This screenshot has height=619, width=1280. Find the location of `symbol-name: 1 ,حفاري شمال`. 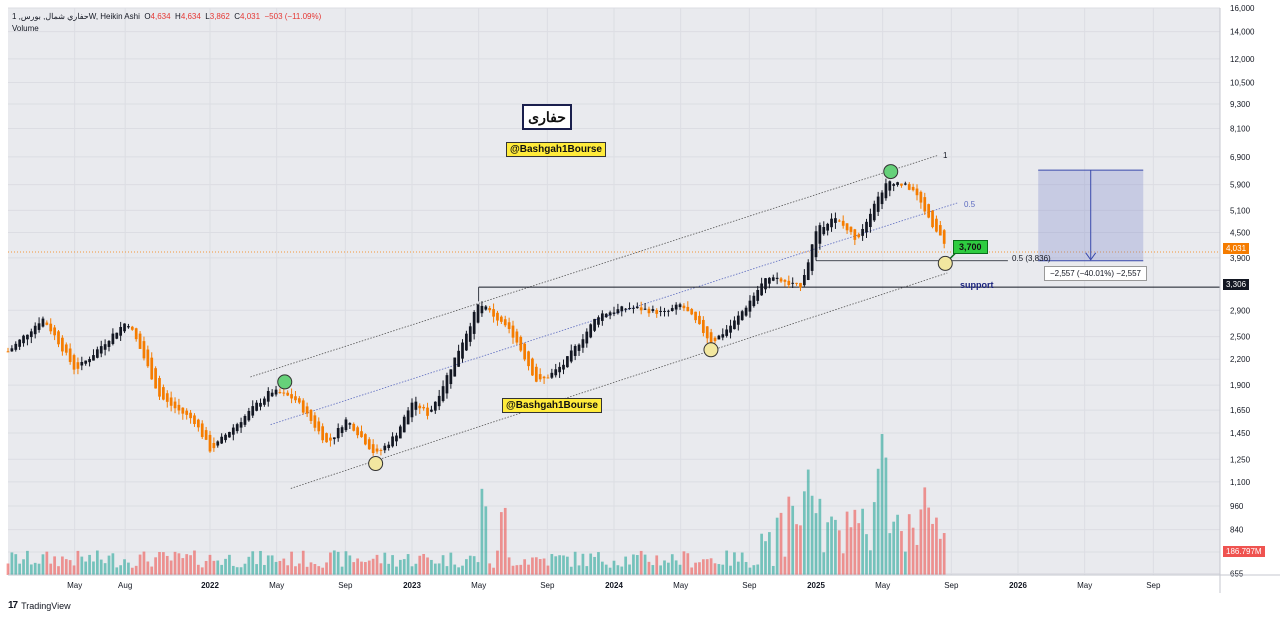

symbol-name: 1 ,حفاري شمال is located at coordinates (50, 16).